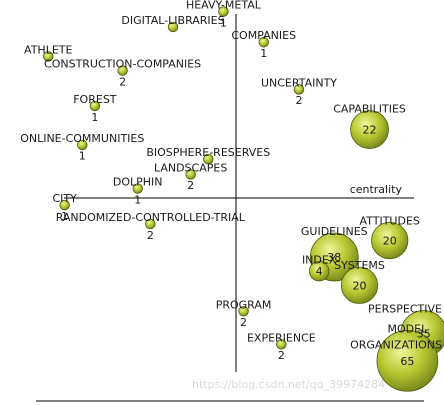 The width and height of the screenshot is (444, 405). What do you see at coordinates (137, 199) in the screenshot?
I see `bubble-count-dolphin: 1` at bounding box center [137, 199].